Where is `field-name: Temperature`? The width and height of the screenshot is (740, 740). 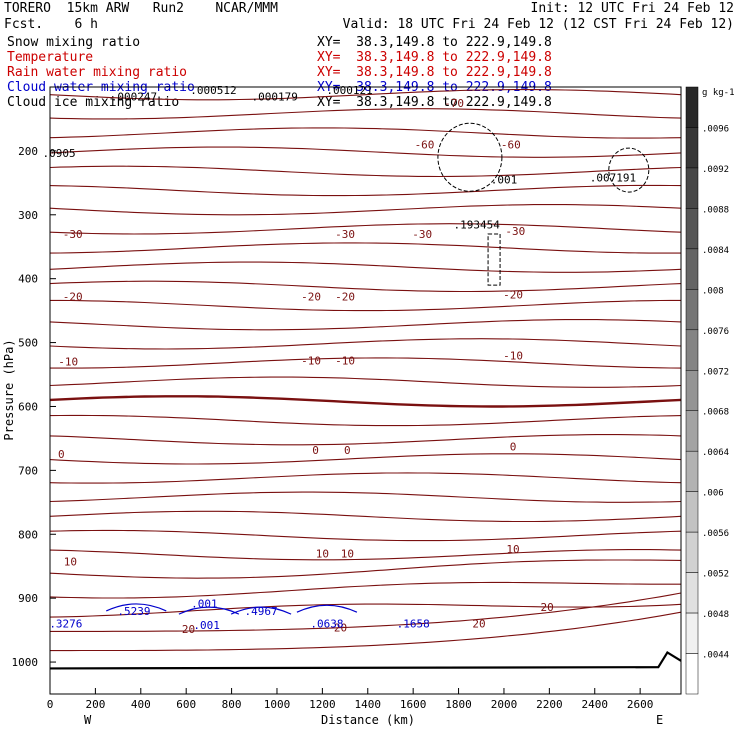 field-name: Temperature is located at coordinates (50, 57).